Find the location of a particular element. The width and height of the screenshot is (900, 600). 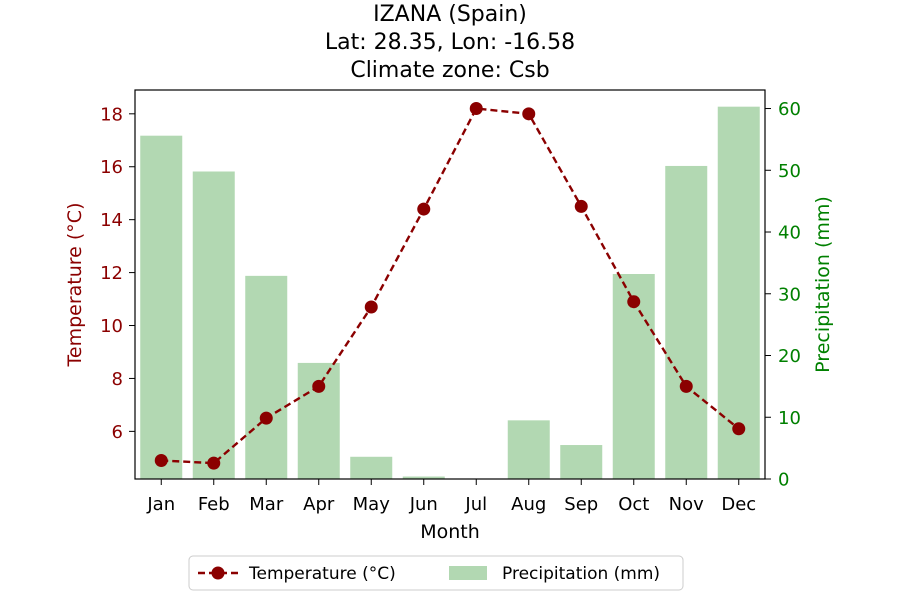

chart-legend: Temperature (°C) Precipitation (mm) is located at coordinates (436, 573).